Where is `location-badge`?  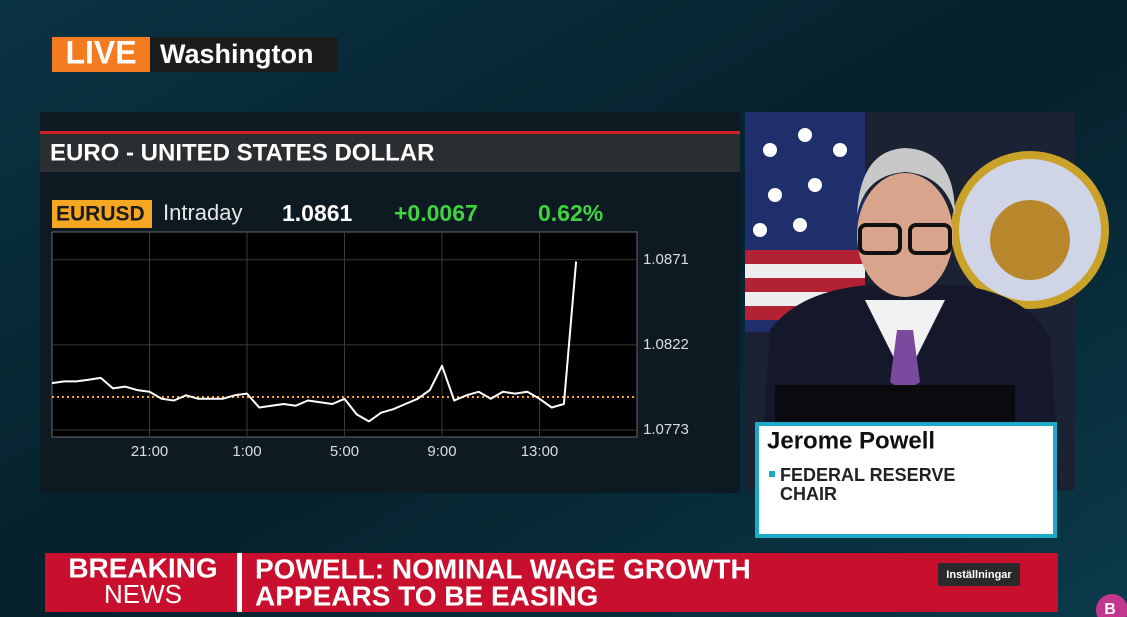 location-badge is located at coordinates (244, 54).